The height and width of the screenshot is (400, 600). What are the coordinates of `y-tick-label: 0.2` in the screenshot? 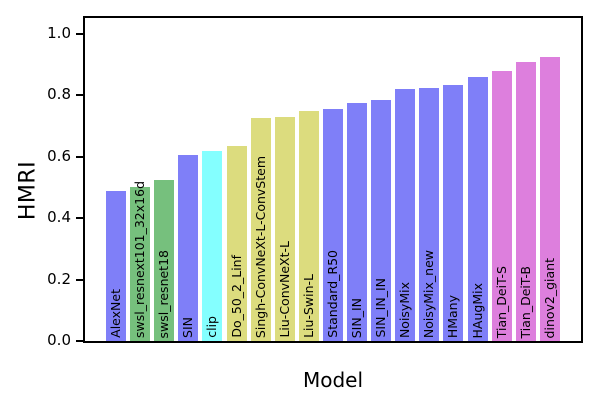 It's located at (59, 278).